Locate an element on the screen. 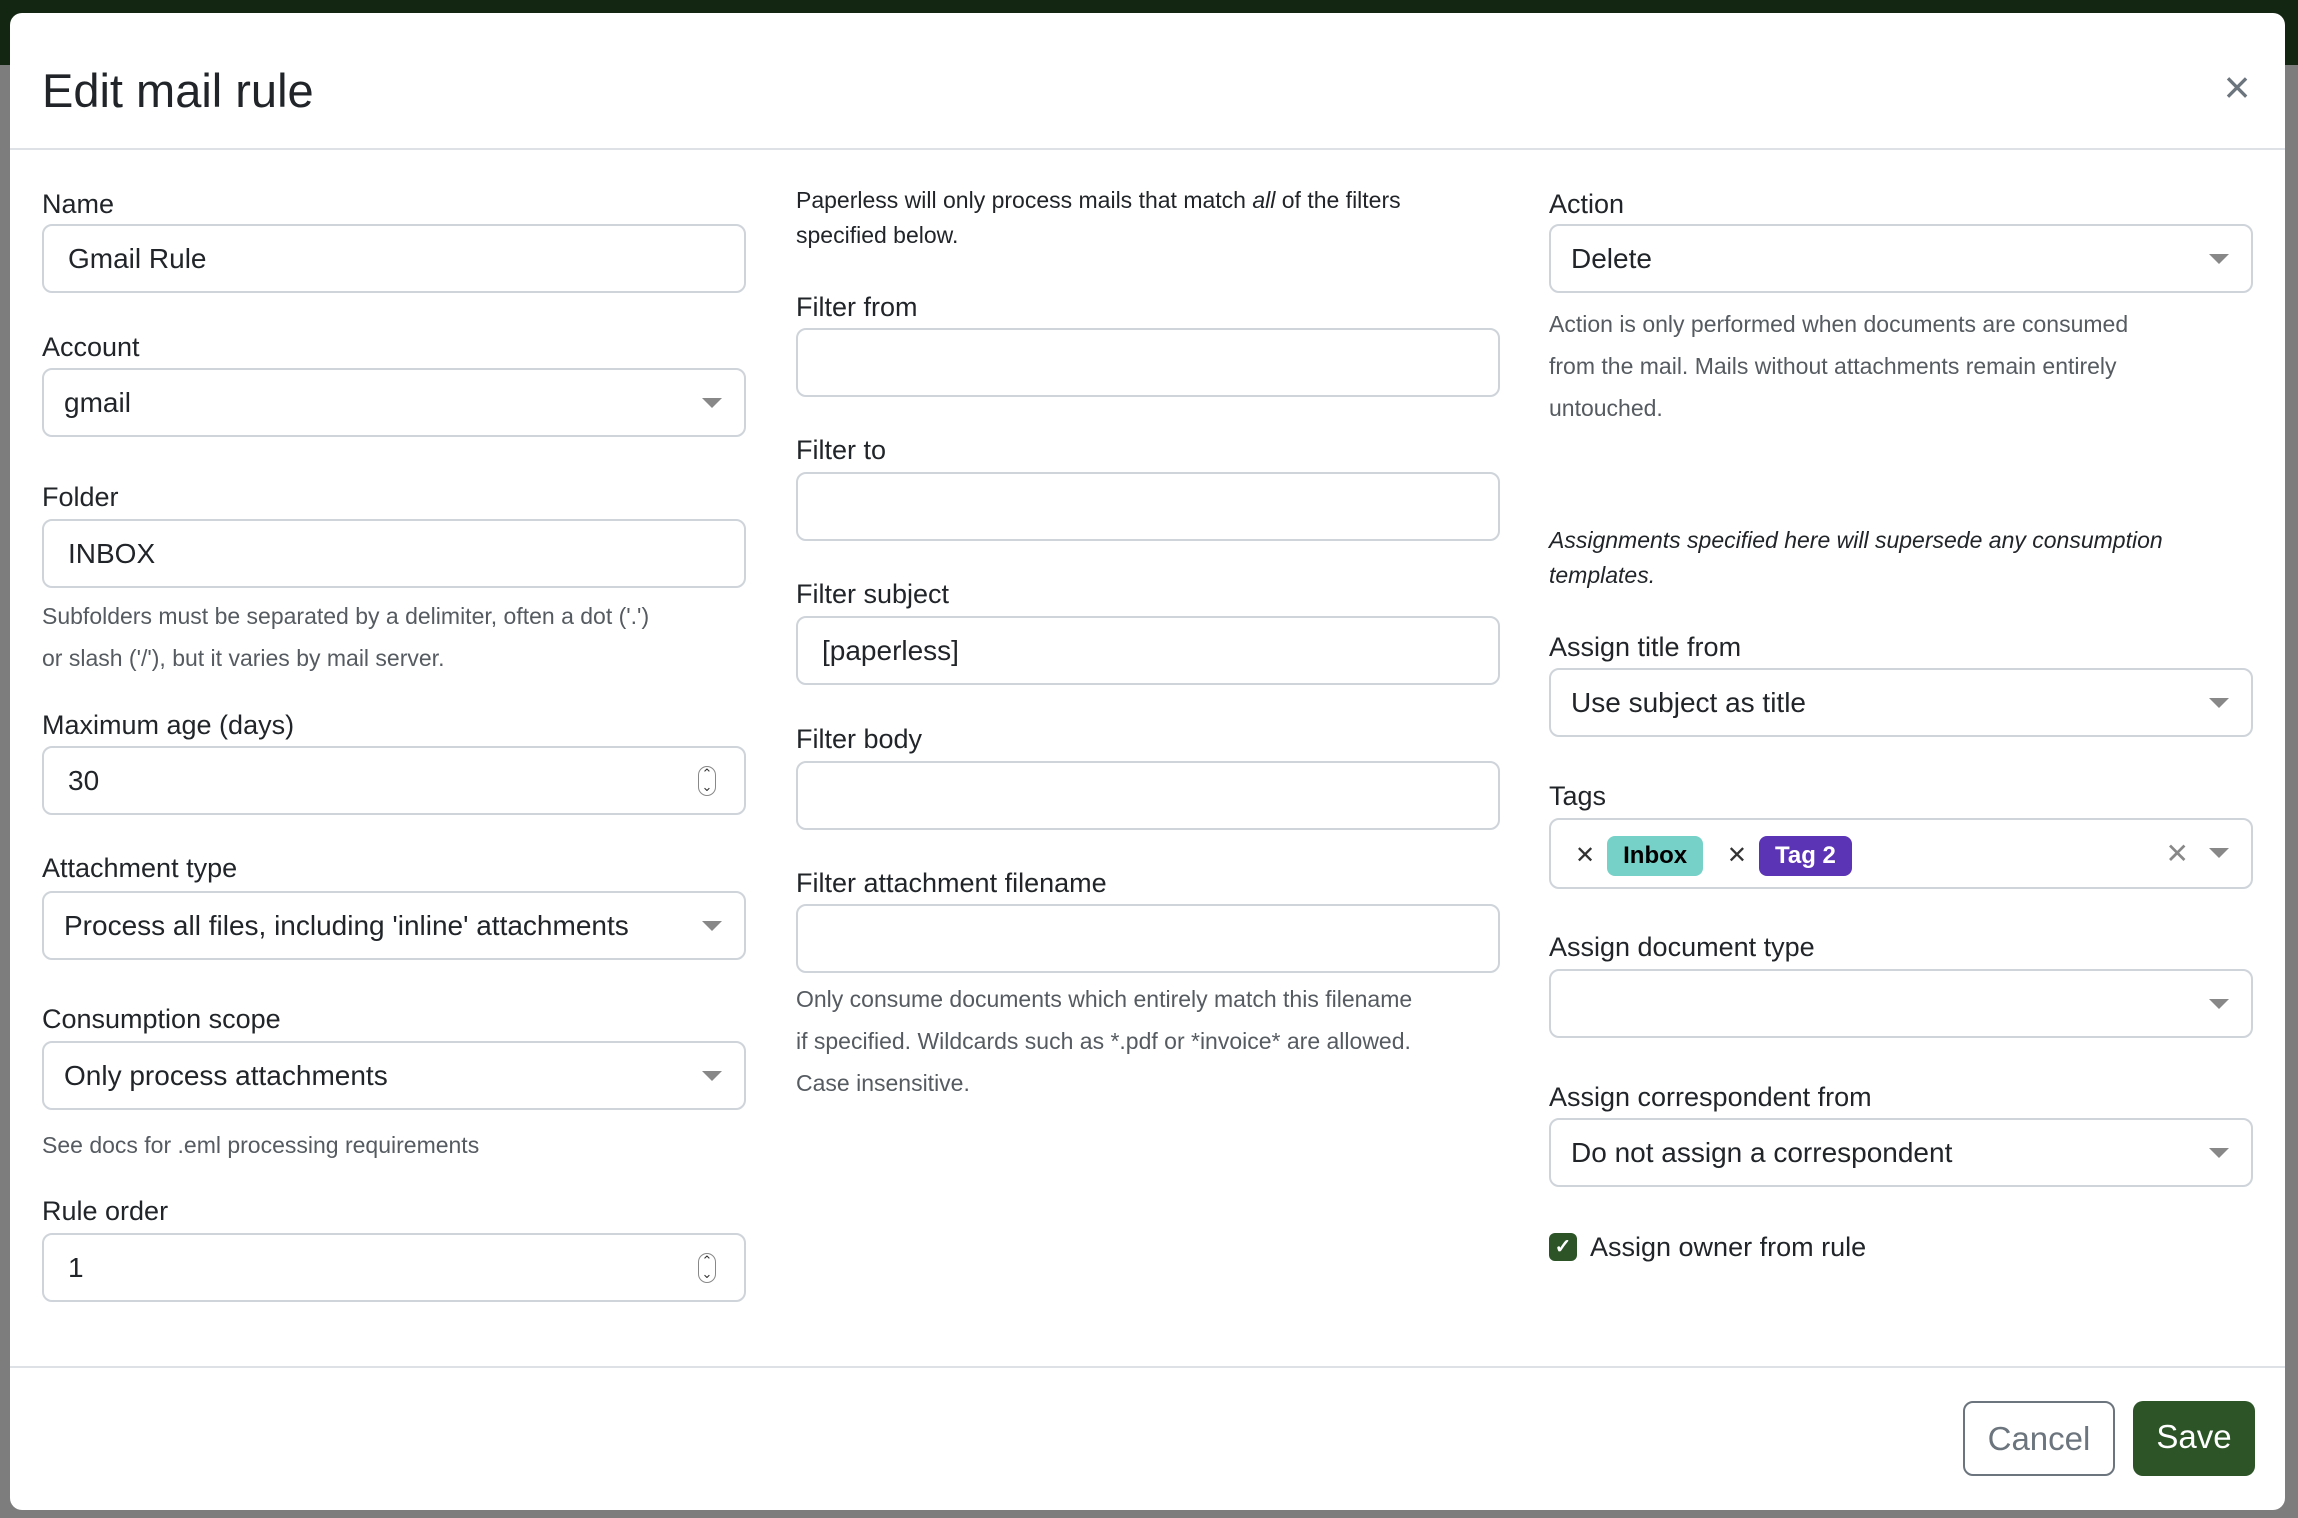 The image size is (2298, 1518). correspondent-label: Assign correspondent from is located at coordinates (1710, 1097).